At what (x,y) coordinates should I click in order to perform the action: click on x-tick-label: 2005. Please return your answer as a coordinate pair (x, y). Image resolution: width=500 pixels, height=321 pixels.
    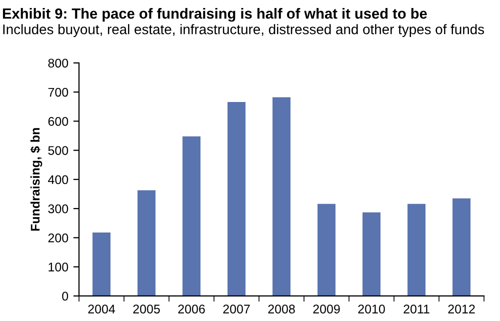
    Looking at the image, I should click on (146, 309).